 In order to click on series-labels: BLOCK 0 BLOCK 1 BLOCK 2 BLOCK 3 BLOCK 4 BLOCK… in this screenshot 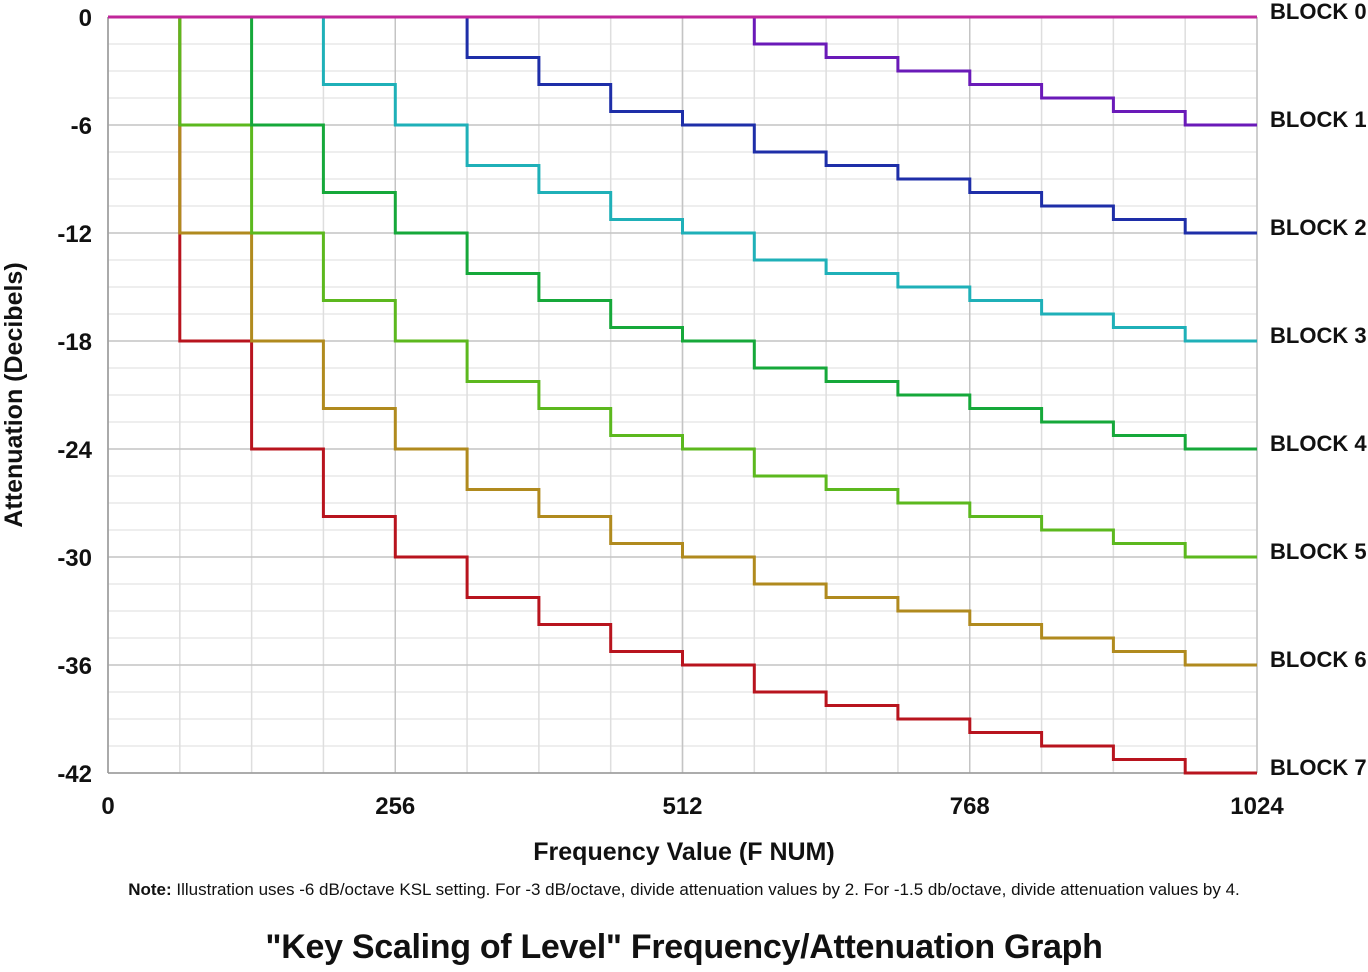, I will do `click(1318, 390)`.